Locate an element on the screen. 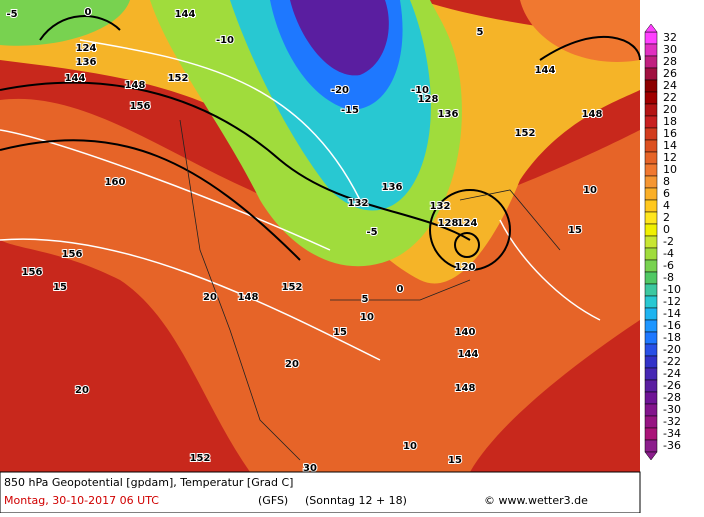 Image resolution: width=704 pixels, height=517 pixels. colorbar-label: 30 is located at coordinates (670, 49).